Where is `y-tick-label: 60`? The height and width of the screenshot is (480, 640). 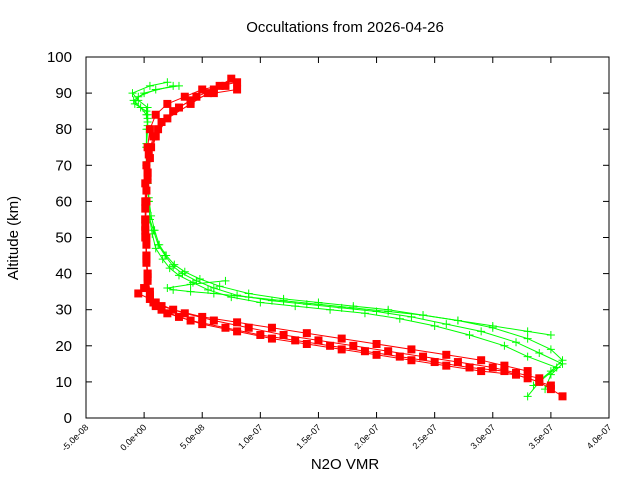
y-tick-label: 60 is located at coordinates (63, 201).